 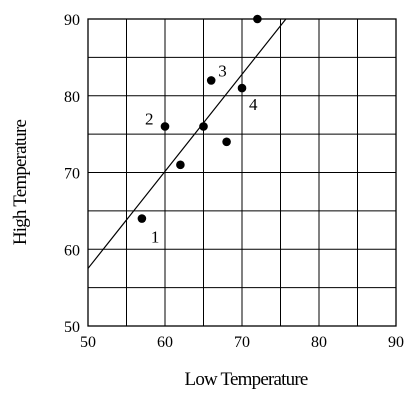 What do you see at coordinates (319, 342) in the screenshot?
I see `x-tick-label: 80` at bounding box center [319, 342].